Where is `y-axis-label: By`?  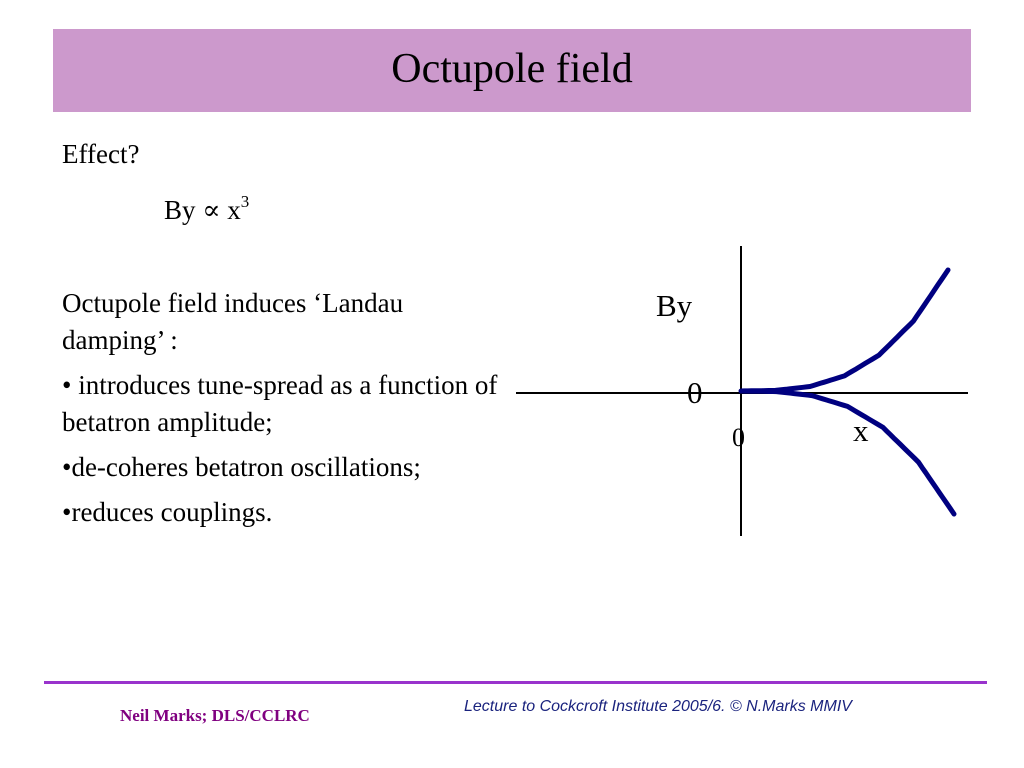
y-axis-label: By is located at coordinates (674, 305).